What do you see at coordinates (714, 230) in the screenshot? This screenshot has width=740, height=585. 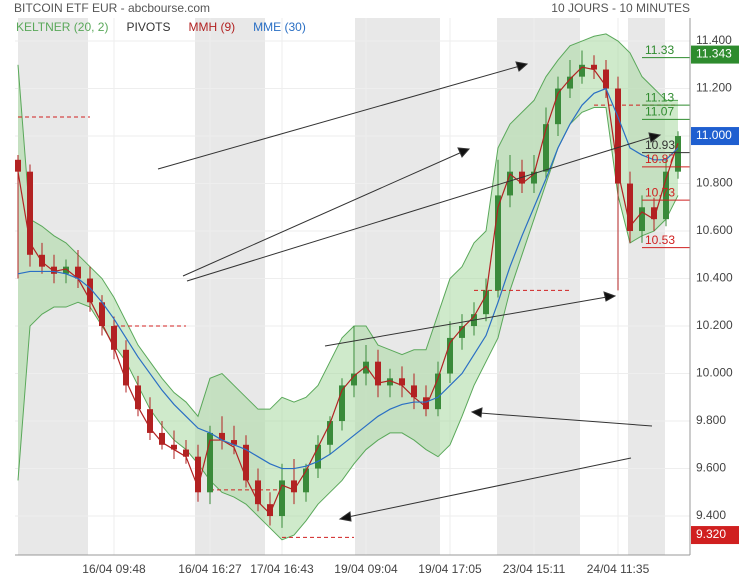 I see `y-tick-label: 10.600` at bounding box center [714, 230].